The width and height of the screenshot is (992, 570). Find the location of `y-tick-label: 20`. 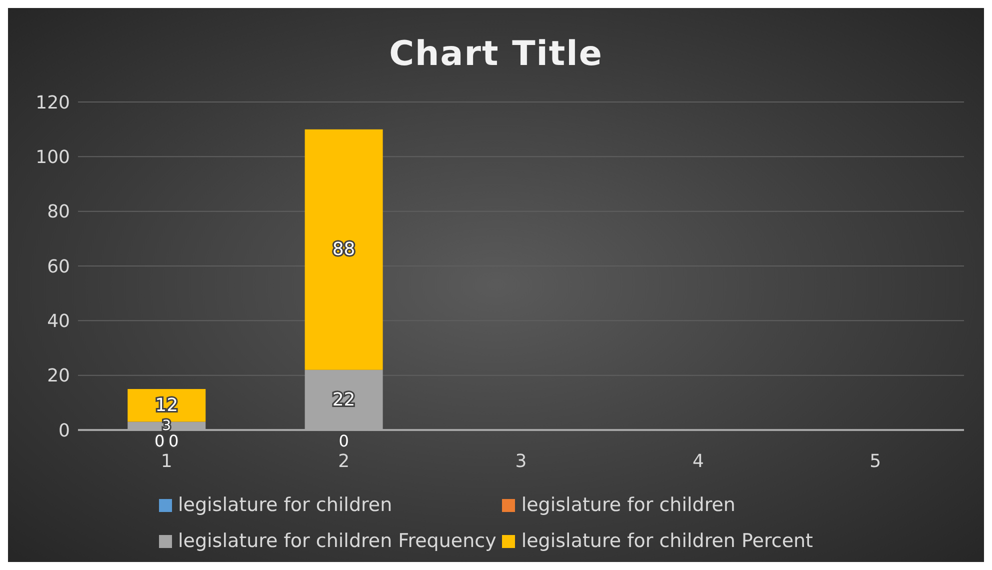

y-tick-label: 20 is located at coordinates (58, 376).